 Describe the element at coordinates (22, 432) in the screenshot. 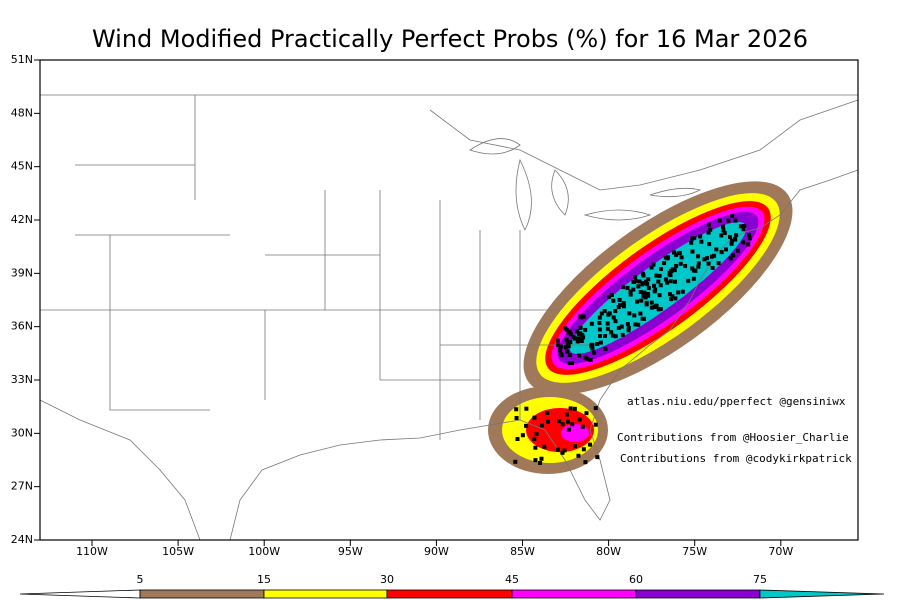

I see `lat-label: 30N` at that location.